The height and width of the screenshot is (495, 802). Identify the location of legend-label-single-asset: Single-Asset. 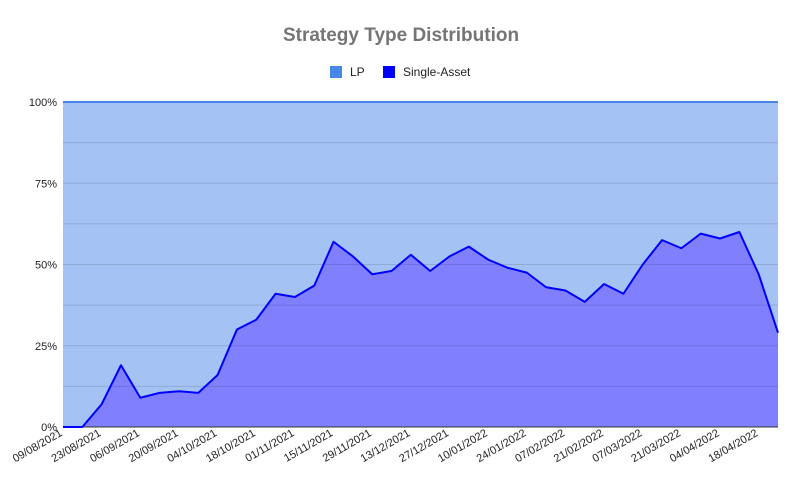
(437, 72).